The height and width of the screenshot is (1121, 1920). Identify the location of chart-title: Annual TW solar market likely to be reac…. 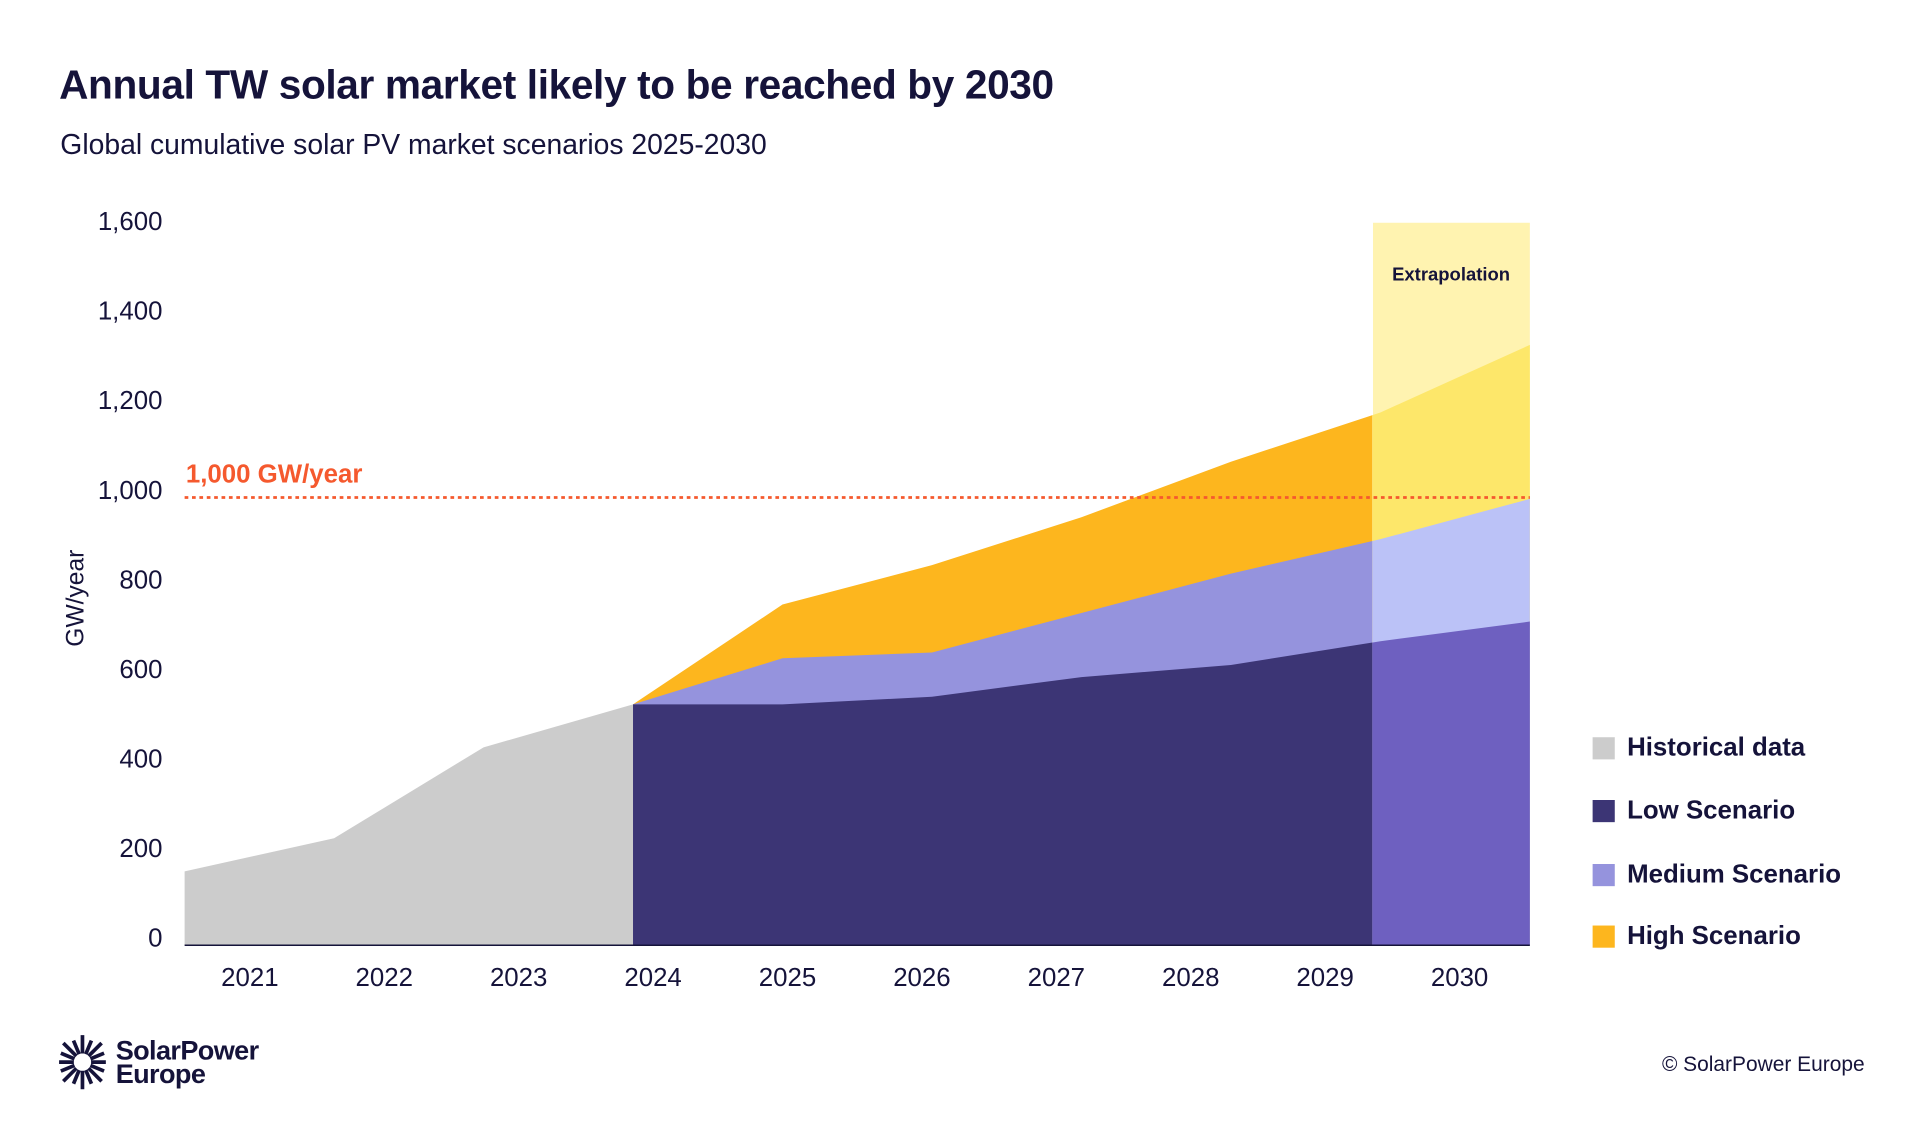
(556, 84).